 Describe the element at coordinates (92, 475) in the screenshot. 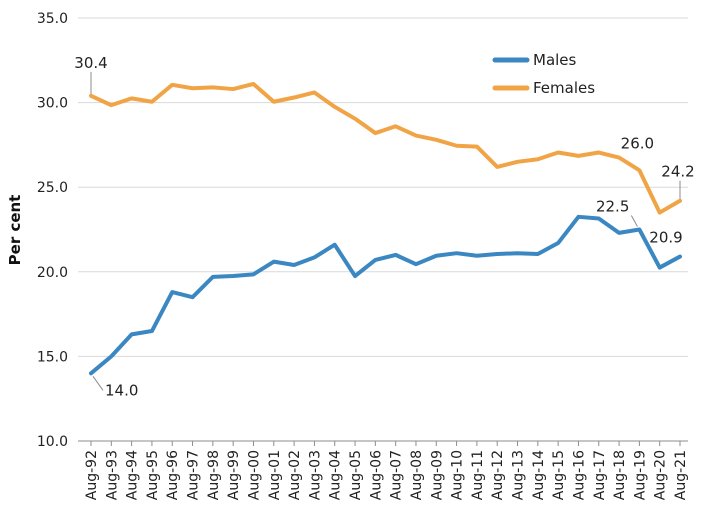

I see `x-tick-label: Aug-92` at that location.